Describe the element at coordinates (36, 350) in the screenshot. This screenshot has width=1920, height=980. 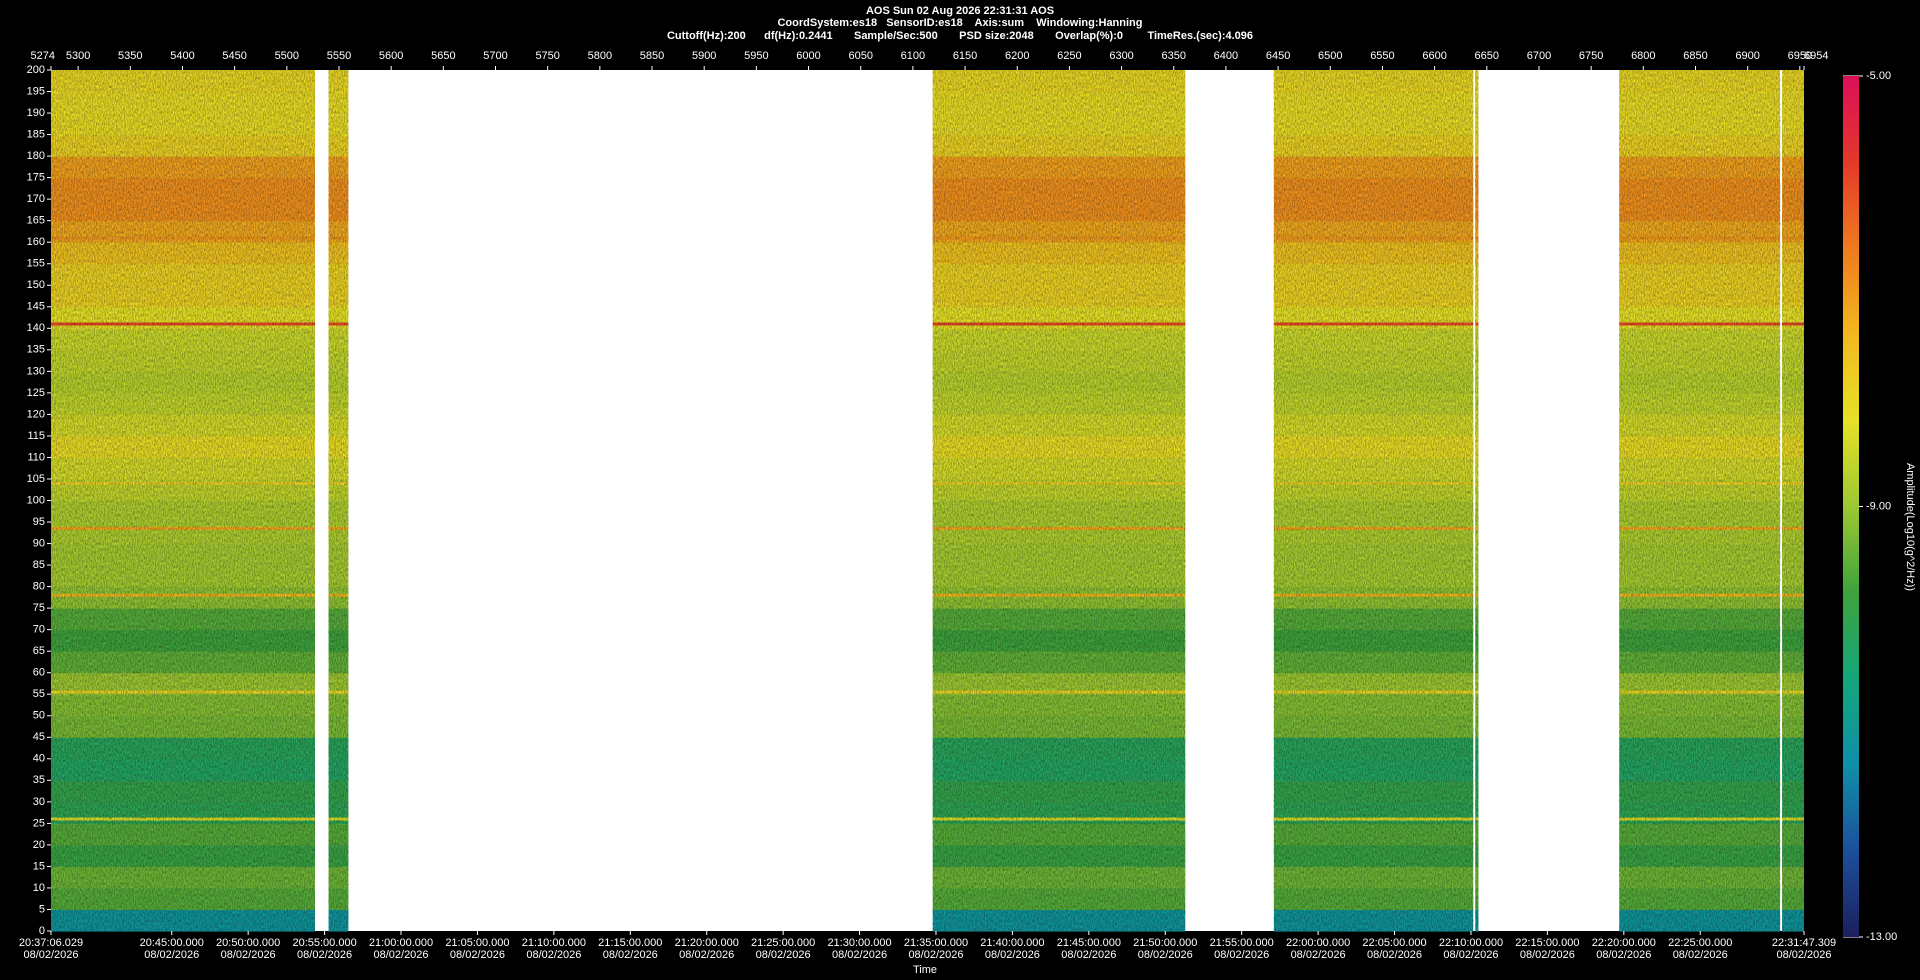
I see `y-tick-label: 135` at that location.